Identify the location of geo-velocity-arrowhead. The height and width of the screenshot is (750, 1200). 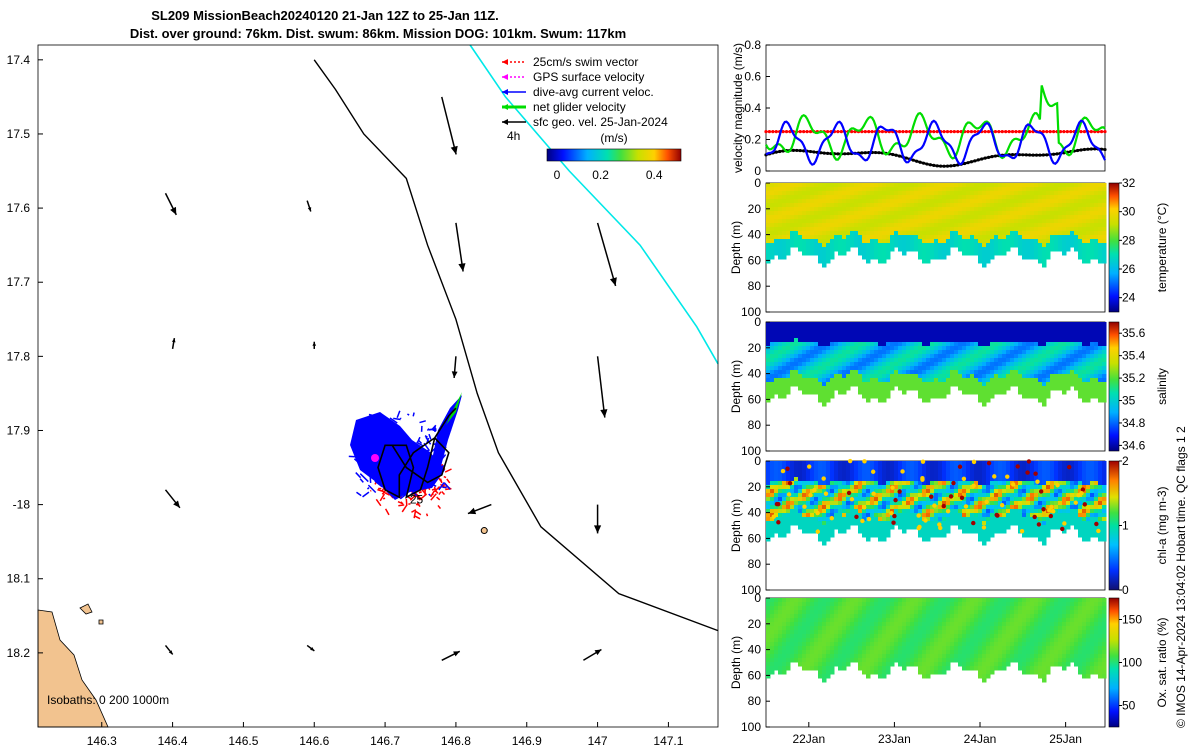
(472, 511).